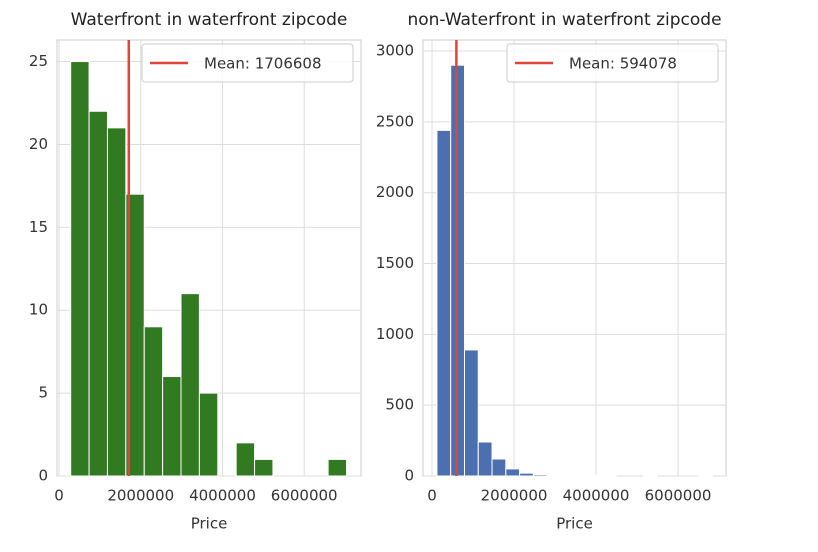 This screenshot has width=818, height=552. I want to click on y-tick-label: 1000, so click(395, 334).